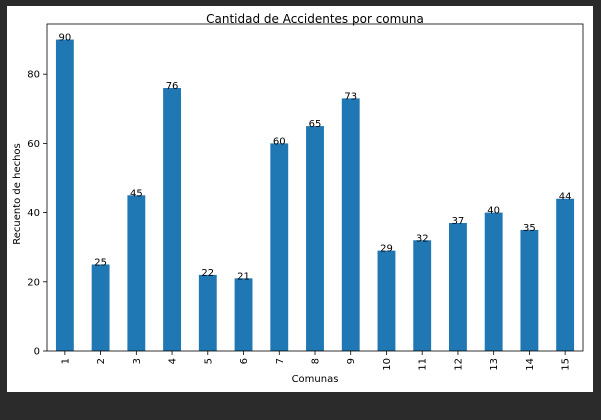  What do you see at coordinates (37, 352) in the screenshot?
I see `y-tick-label-0: 0` at bounding box center [37, 352].